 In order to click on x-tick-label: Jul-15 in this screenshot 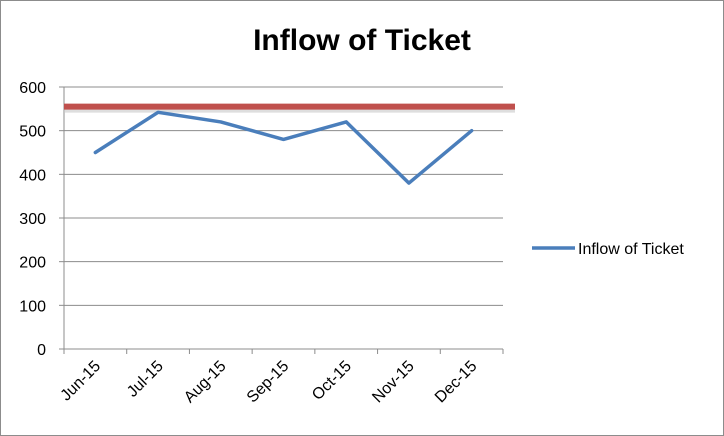, I will do `click(145, 379)`.